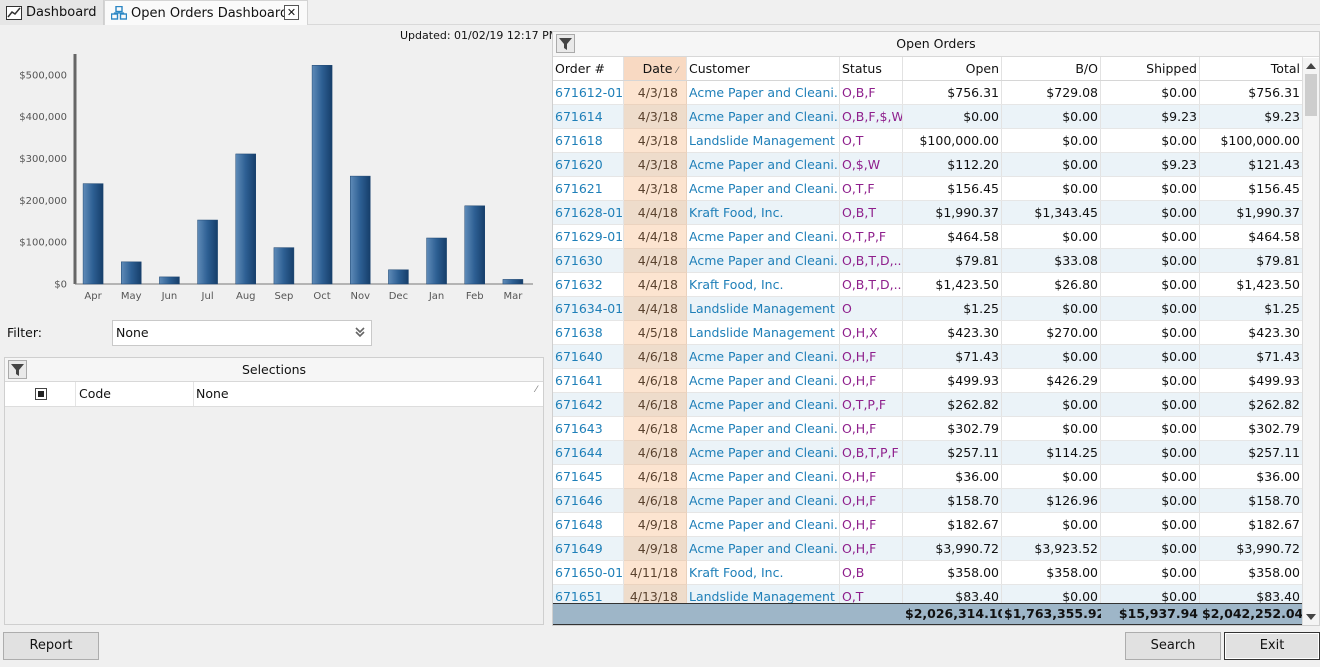 Image resolution: width=1320 pixels, height=667 pixels. Describe the element at coordinates (763, 68) in the screenshot. I see `column-customer: Customer` at that location.